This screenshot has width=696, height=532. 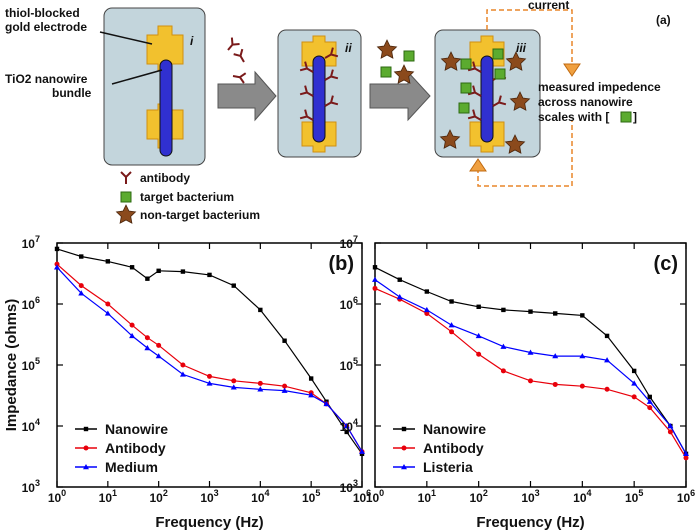 I want to click on callout, so click(x=137, y=77).